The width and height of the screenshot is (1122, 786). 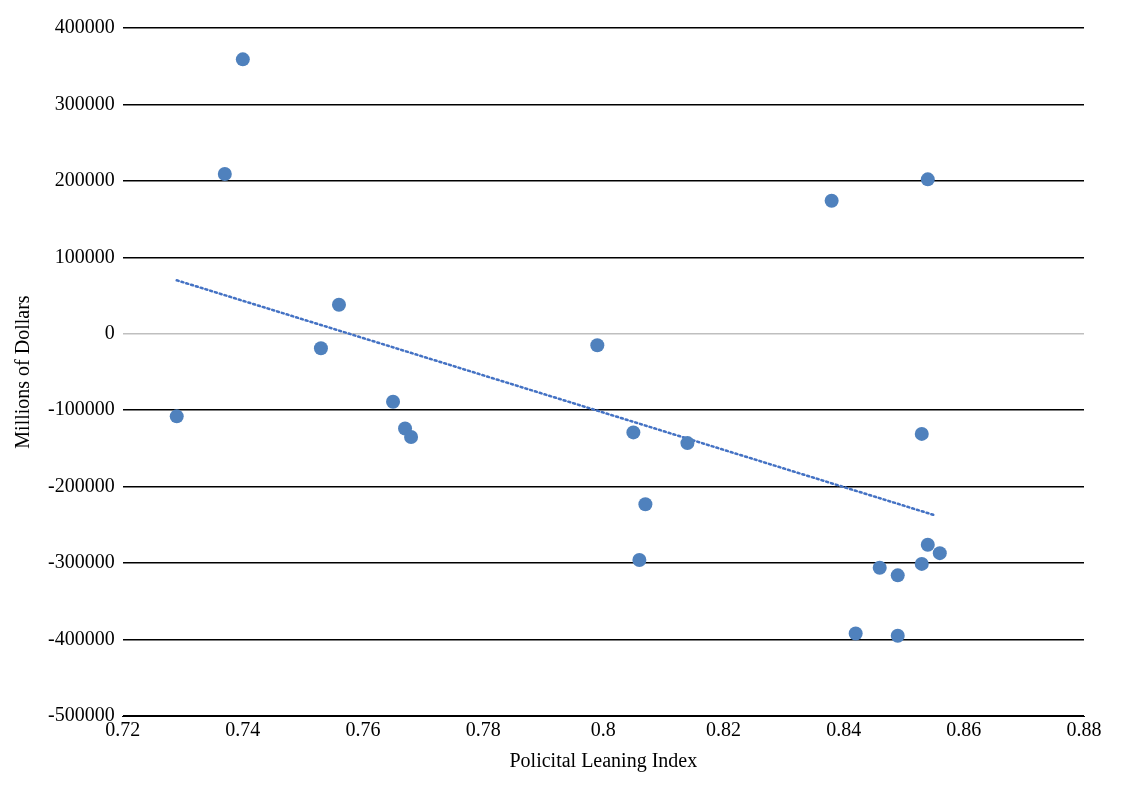 What do you see at coordinates (1084, 729) in the screenshot?
I see `x-tick-label: 0.88` at bounding box center [1084, 729].